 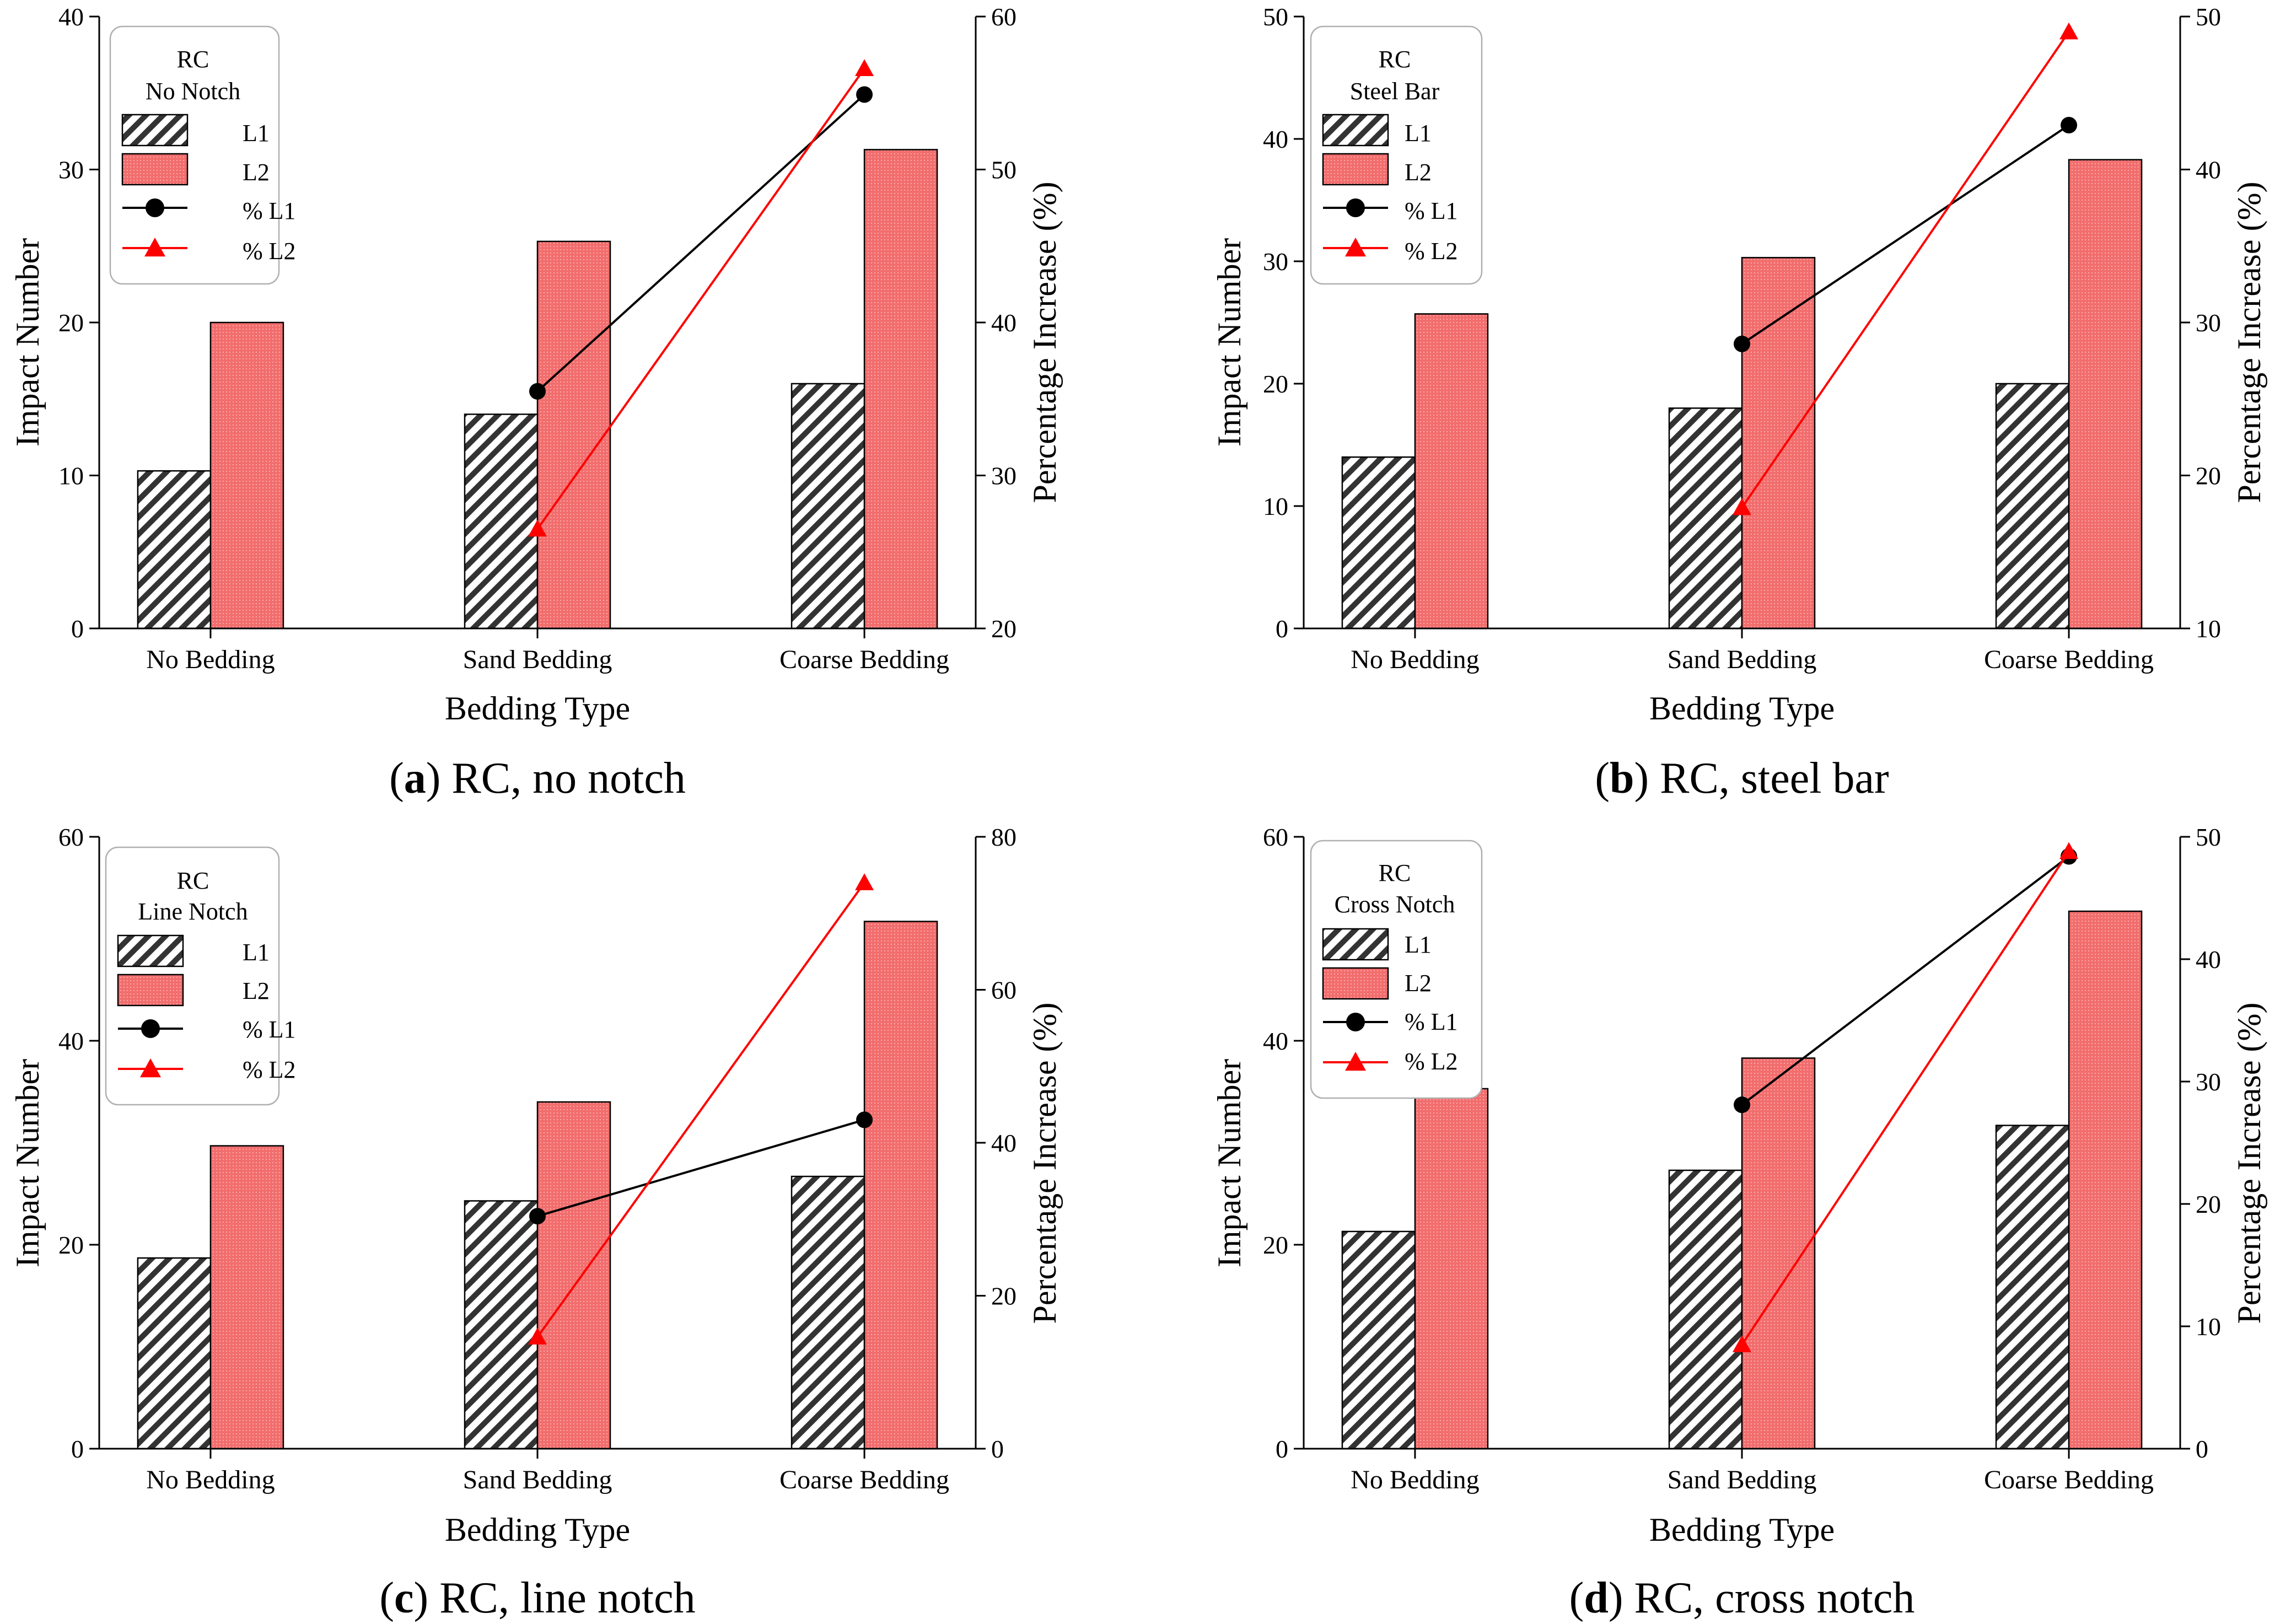 I want to click on caption-b: (b) RC, steel bar, so click(x=1742, y=778).